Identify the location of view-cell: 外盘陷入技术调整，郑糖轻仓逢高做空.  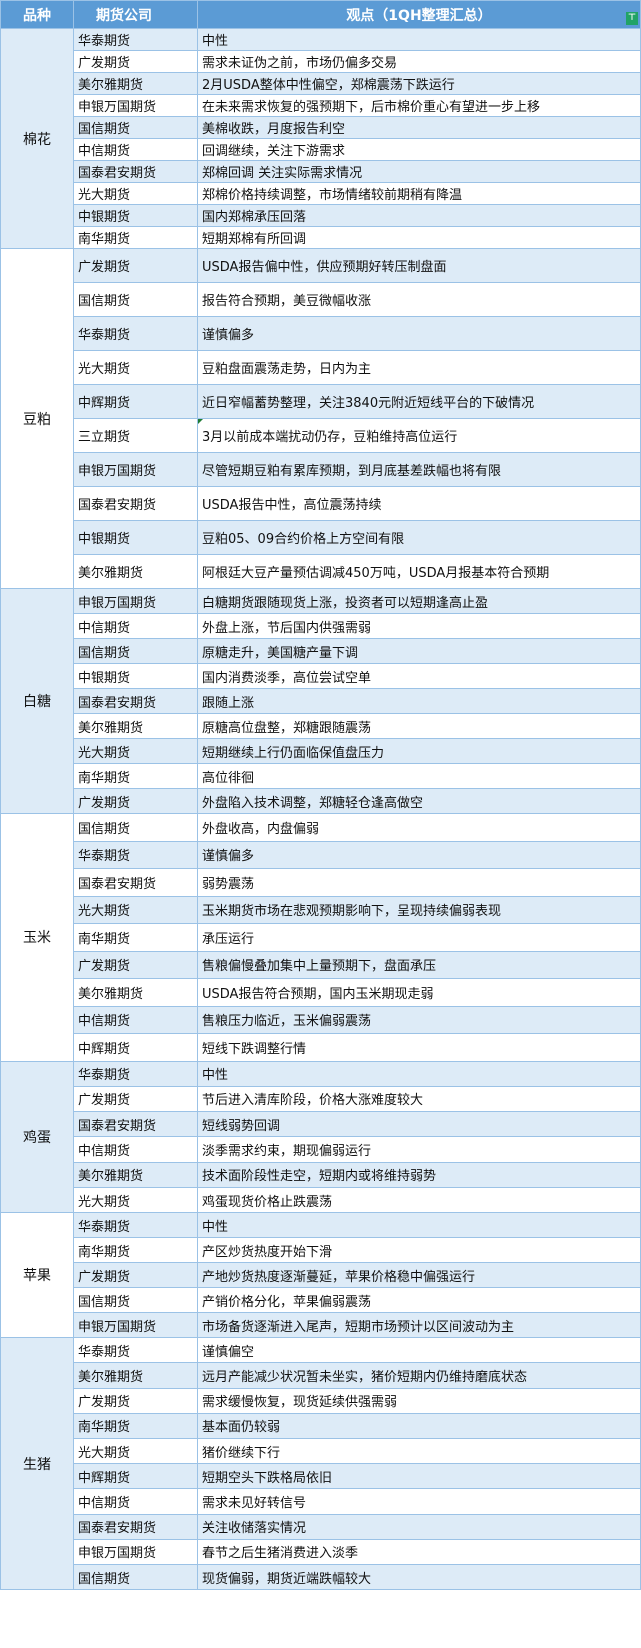
(419, 801).